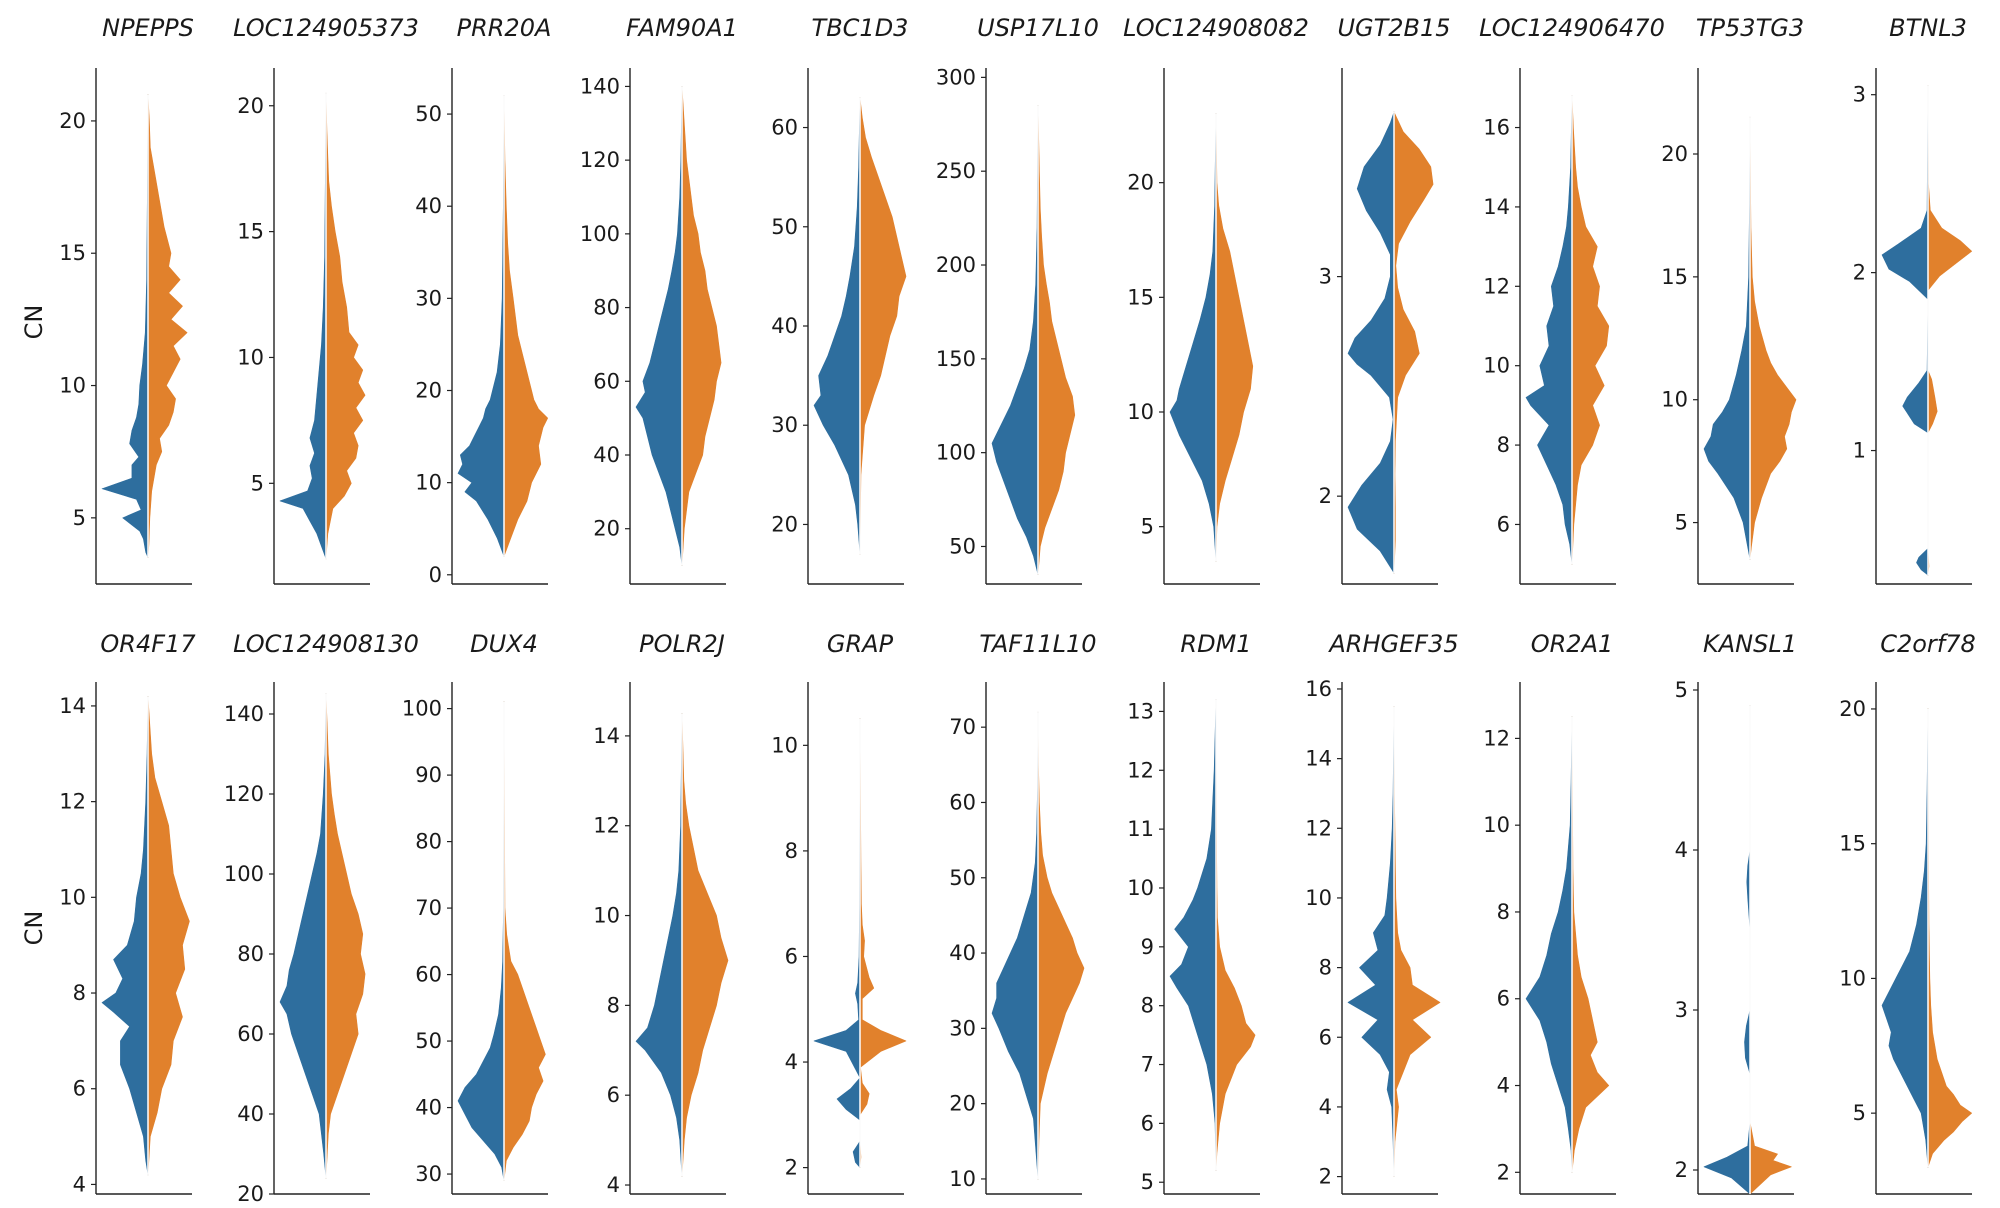  Describe the element at coordinates (1392, 644) in the screenshot. I see `panel-title: ARHGEF35` at that location.